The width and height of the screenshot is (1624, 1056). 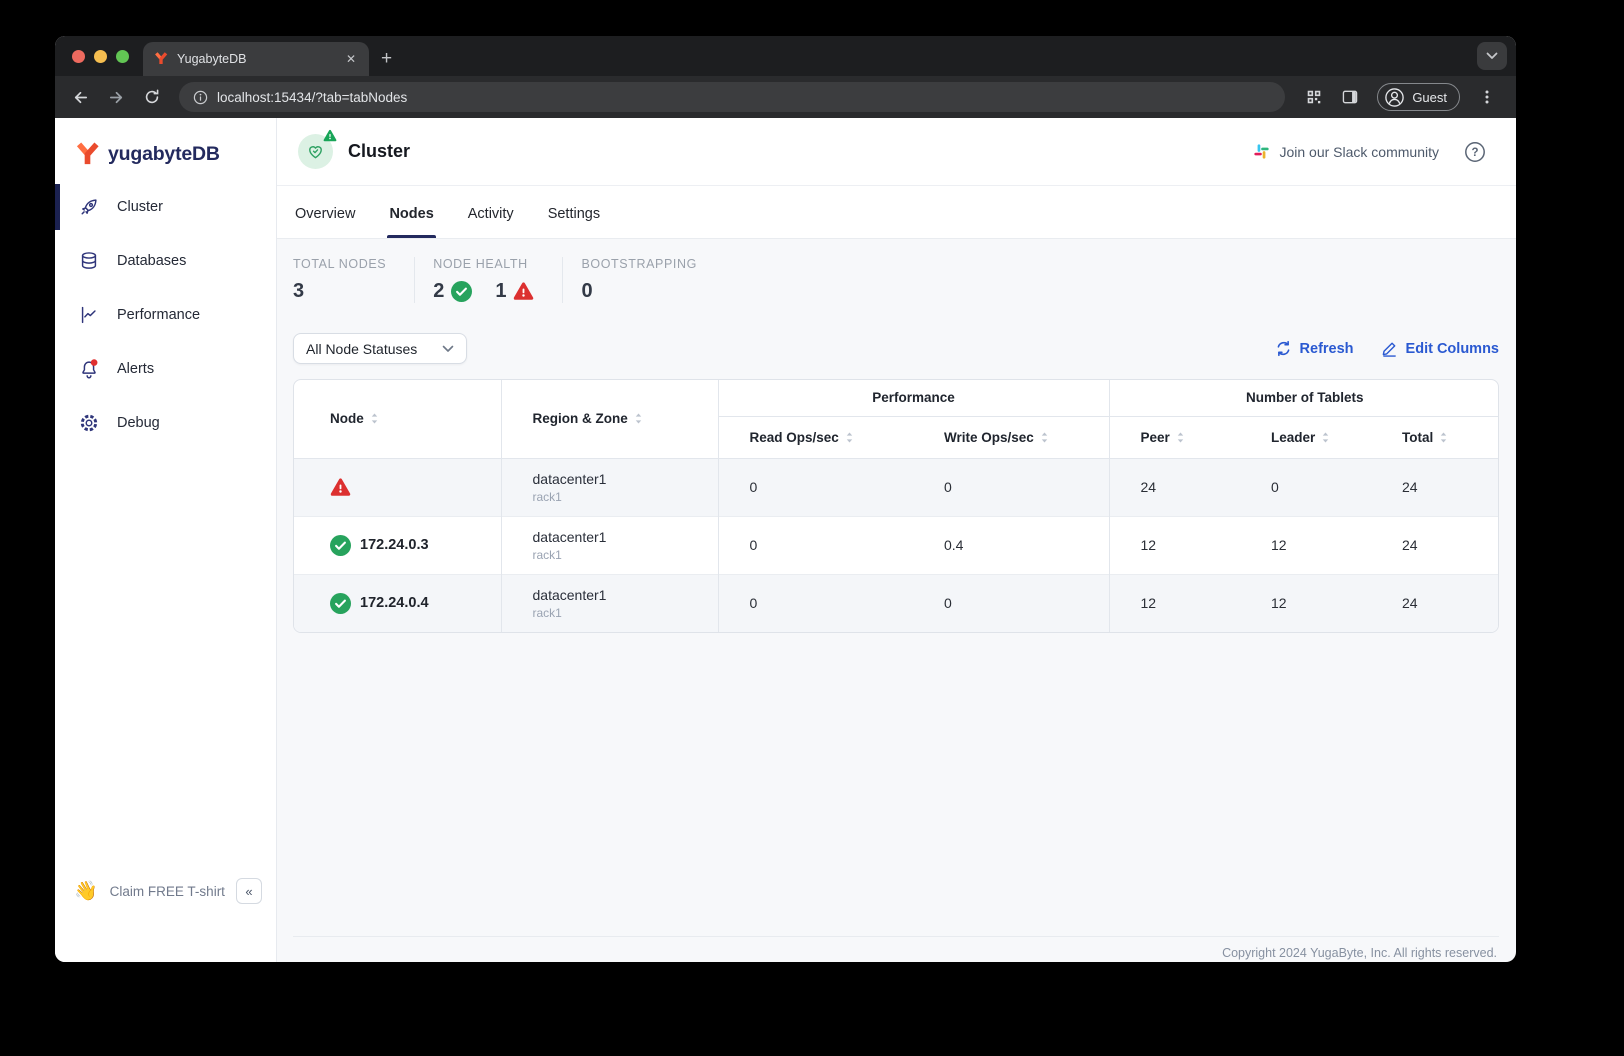 What do you see at coordinates (523, 291) in the screenshot?
I see `warning-triangle-icon` at bounding box center [523, 291].